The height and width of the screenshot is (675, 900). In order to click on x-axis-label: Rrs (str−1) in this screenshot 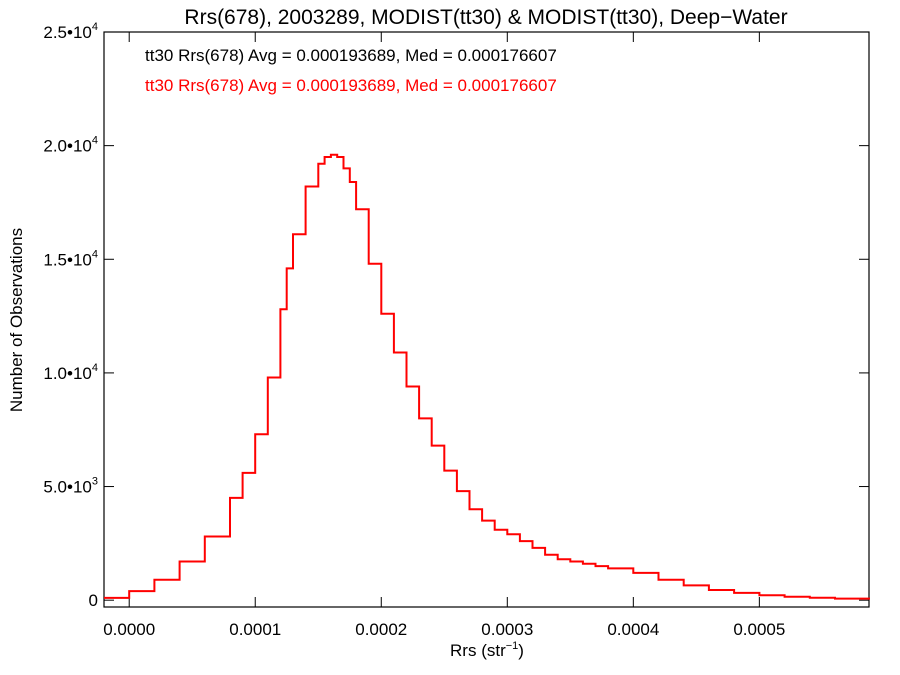, I will do `click(487, 650)`.